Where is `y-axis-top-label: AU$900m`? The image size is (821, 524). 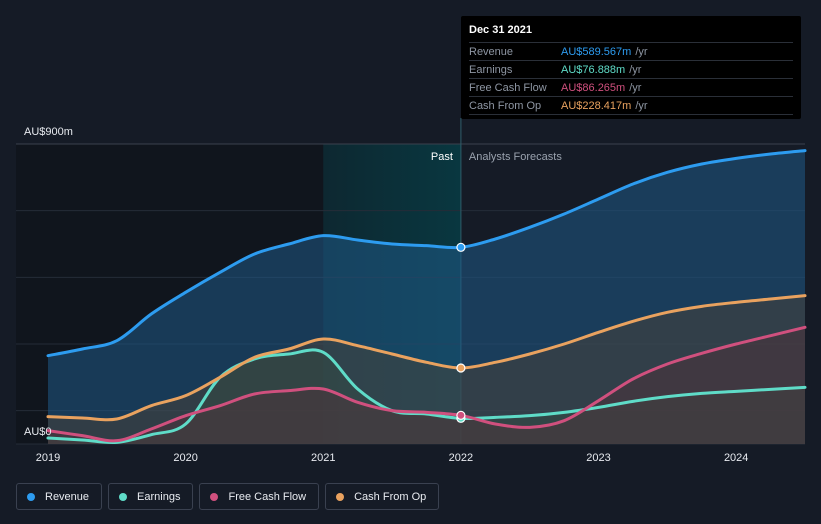
y-axis-top-label: AU$900m is located at coordinates (48, 132).